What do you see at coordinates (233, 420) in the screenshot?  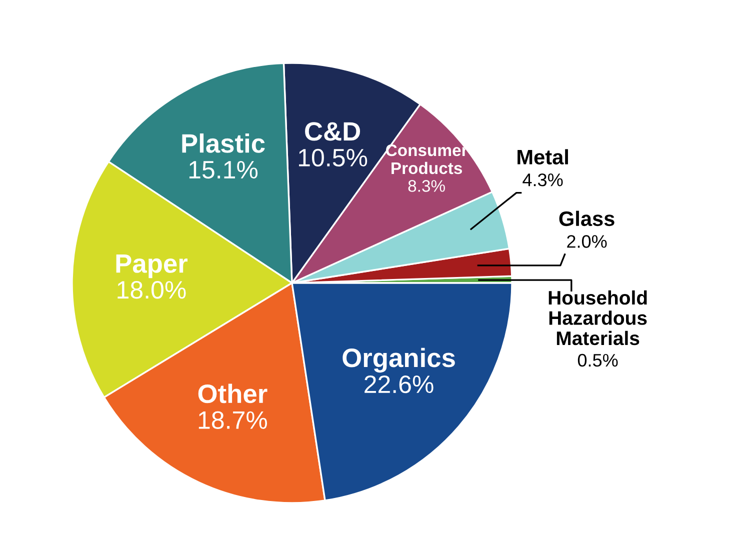 I see `data-label: 18.7%` at bounding box center [233, 420].